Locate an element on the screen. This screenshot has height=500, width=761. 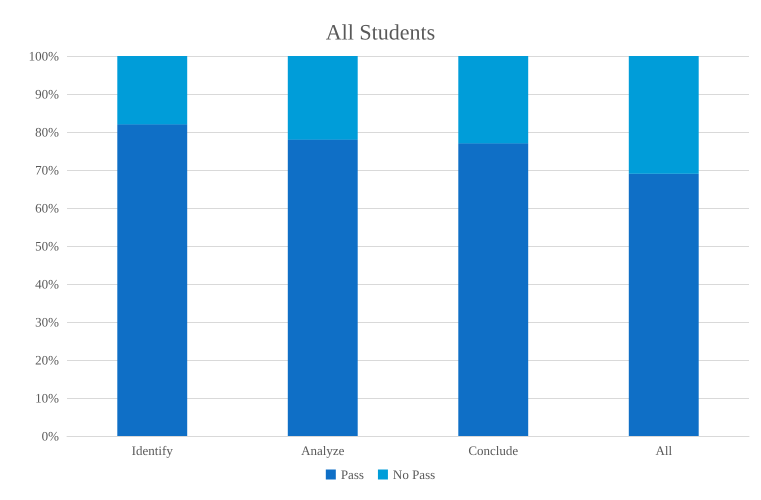
x-tick-label: All is located at coordinates (663, 450).